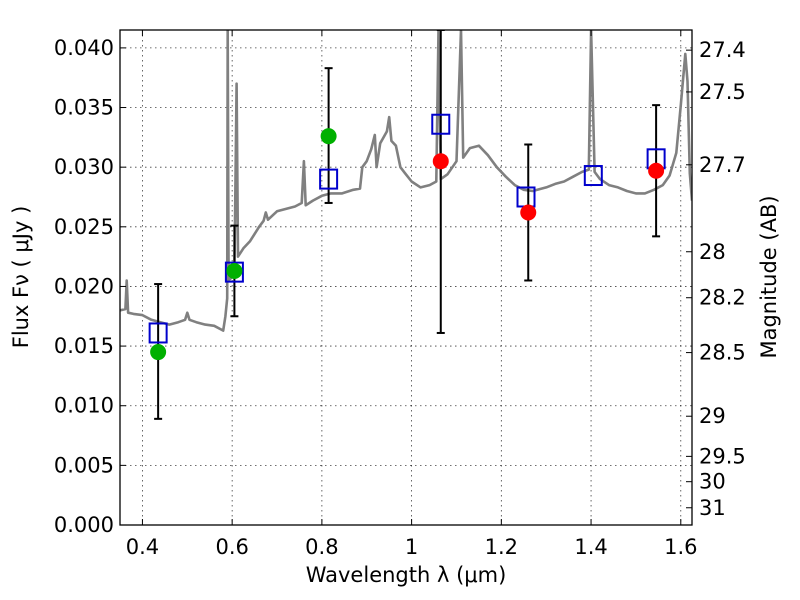  What do you see at coordinates (84, 167) in the screenshot?
I see `y-tick-label: 0.030` at bounding box center [84, 167].